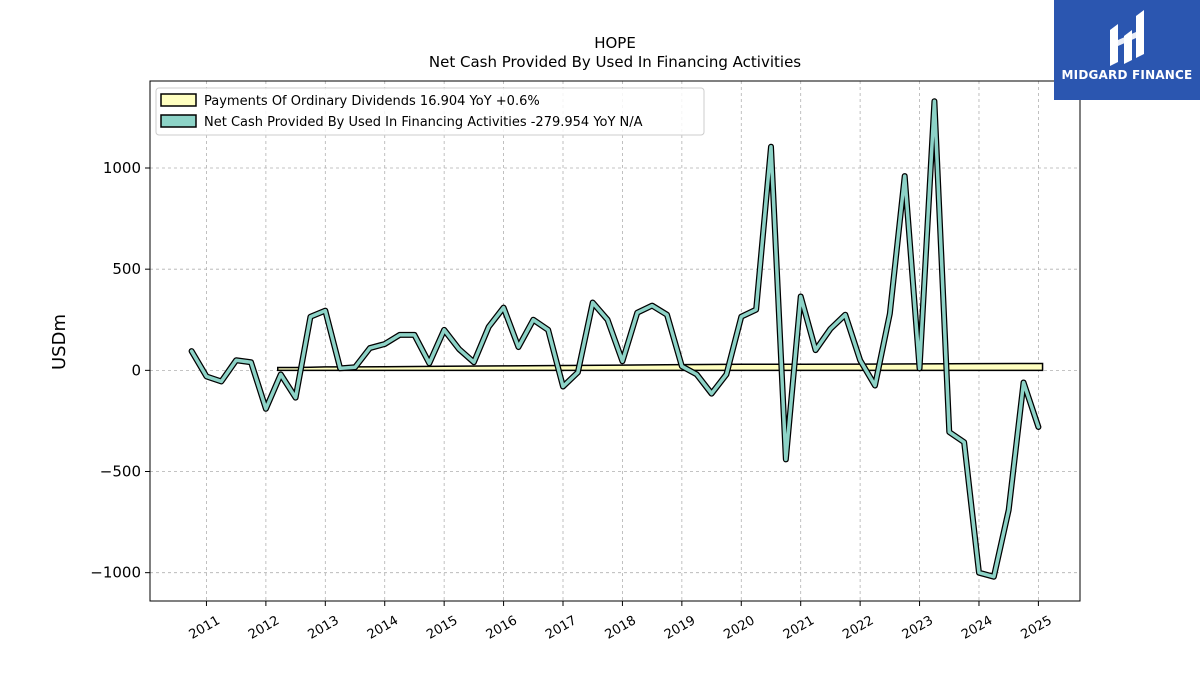  Describe the element at coordinates (660, 367) in the screenshot. I see `dividends-area` at that location.